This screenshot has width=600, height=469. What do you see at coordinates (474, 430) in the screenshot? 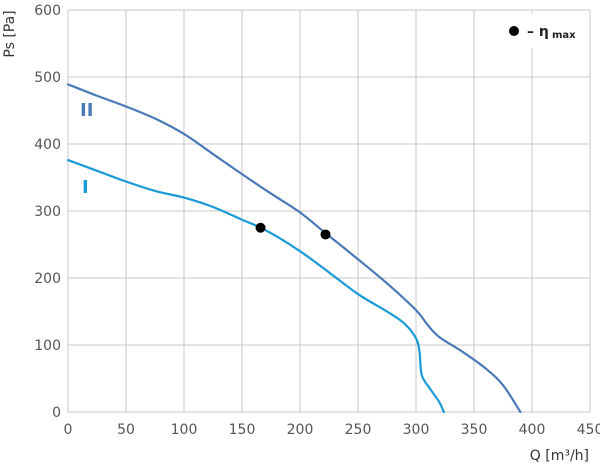
I see `x-tick-label: 350` at bounding box center [474, 430].